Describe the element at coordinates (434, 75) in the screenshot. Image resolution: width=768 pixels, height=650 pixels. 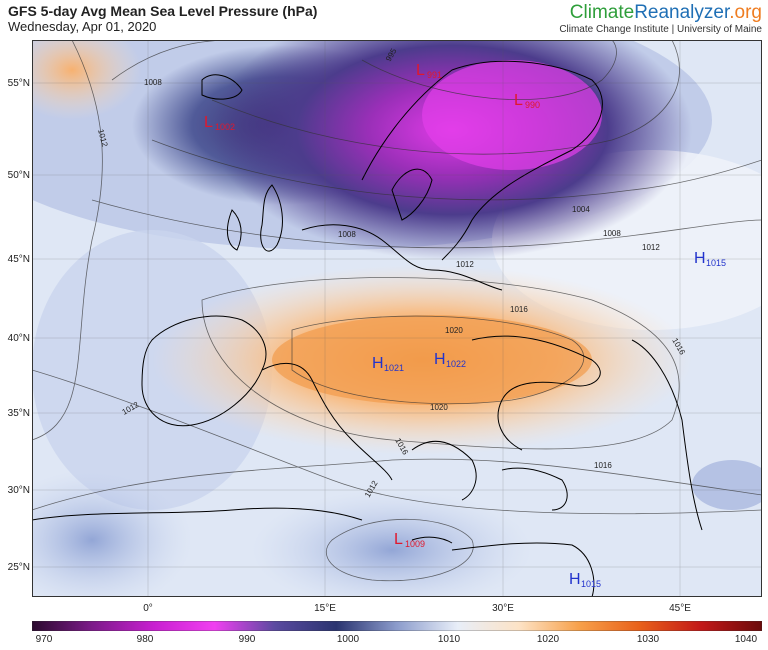
I see `center-value: 991` at that location.